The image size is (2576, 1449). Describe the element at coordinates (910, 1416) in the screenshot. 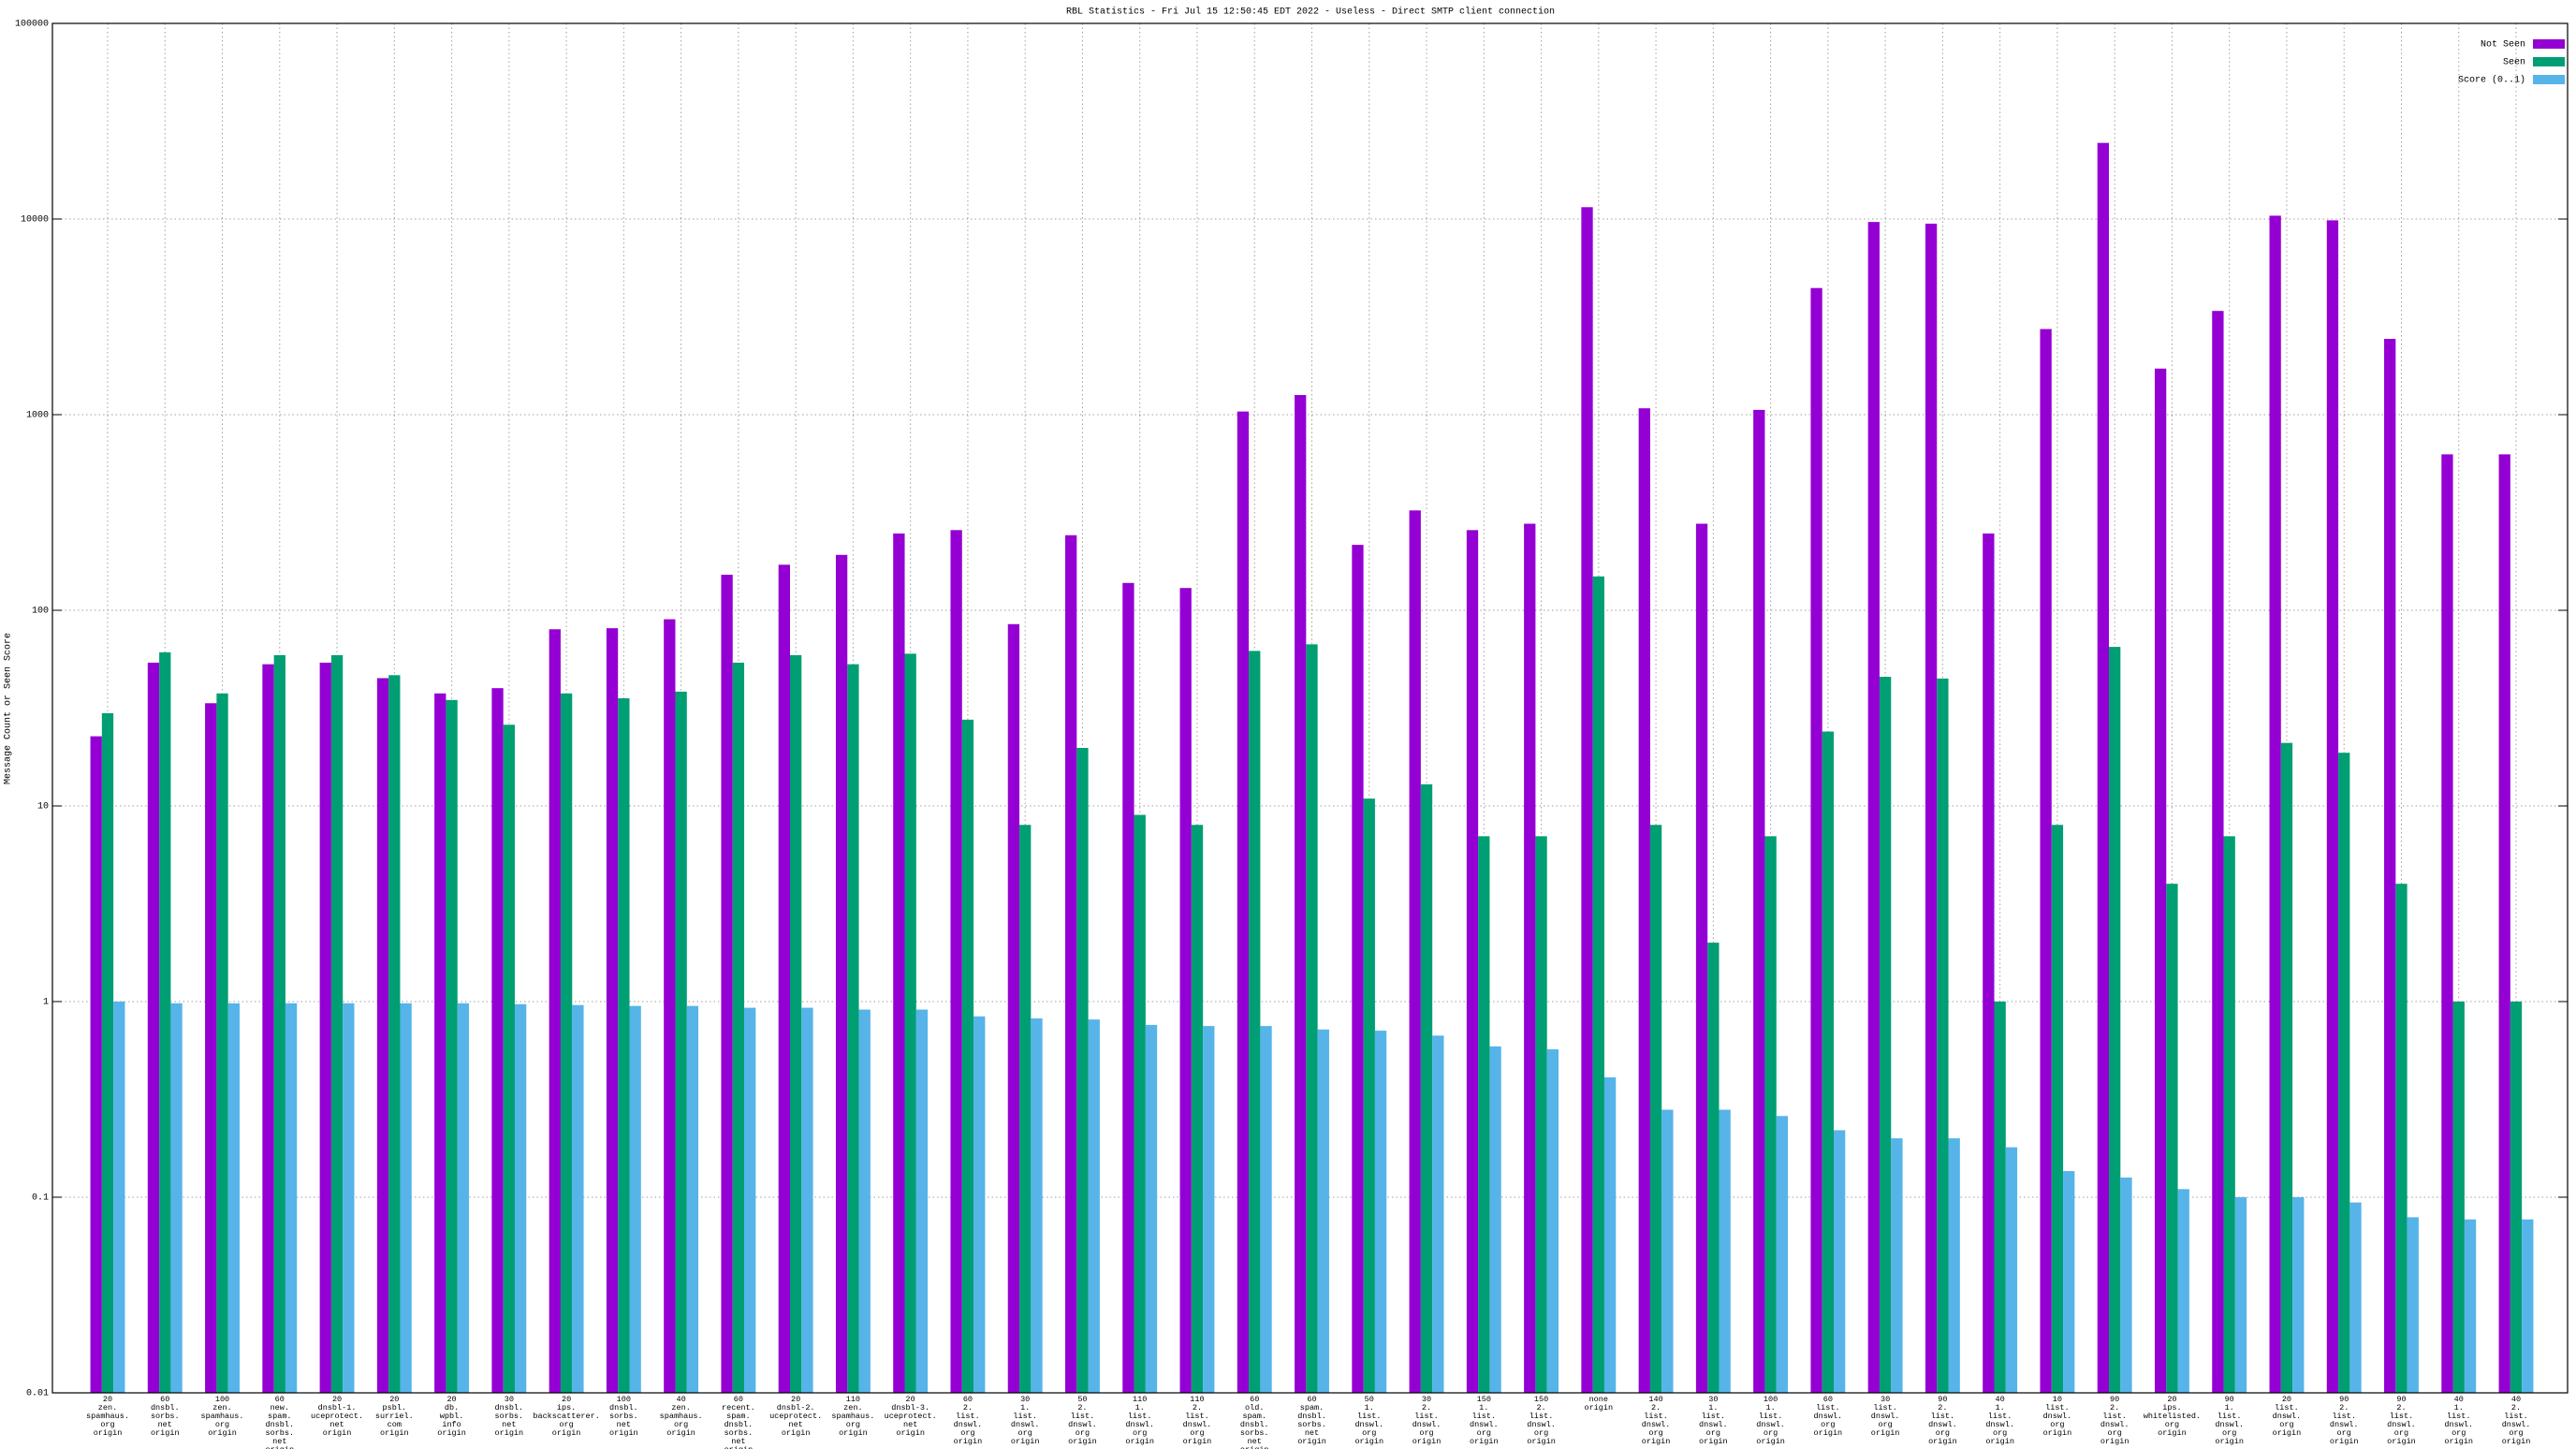

I see `x-tick-label: 20 dnsbl-3. uceprotect. net origin` at that location.